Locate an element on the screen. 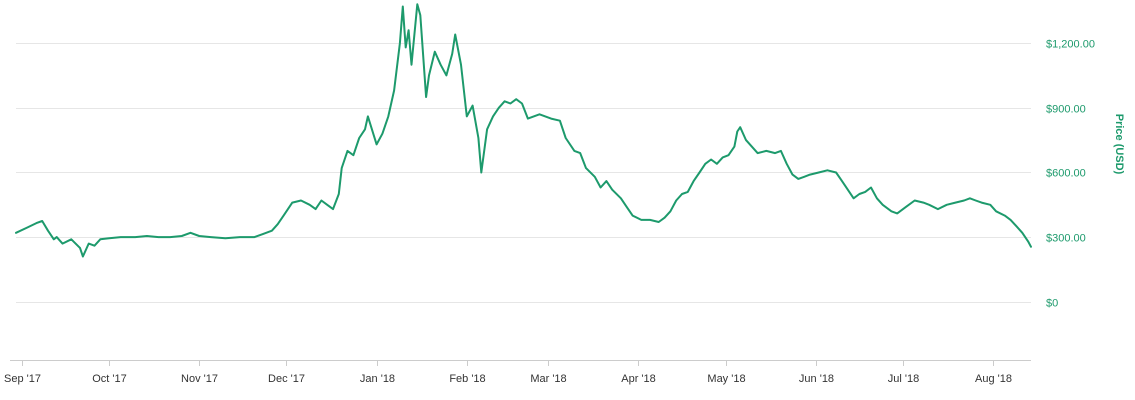 This screenshot has width=1135, height=400. x-tick-label: May '18 is located at coordinates (726, 379).